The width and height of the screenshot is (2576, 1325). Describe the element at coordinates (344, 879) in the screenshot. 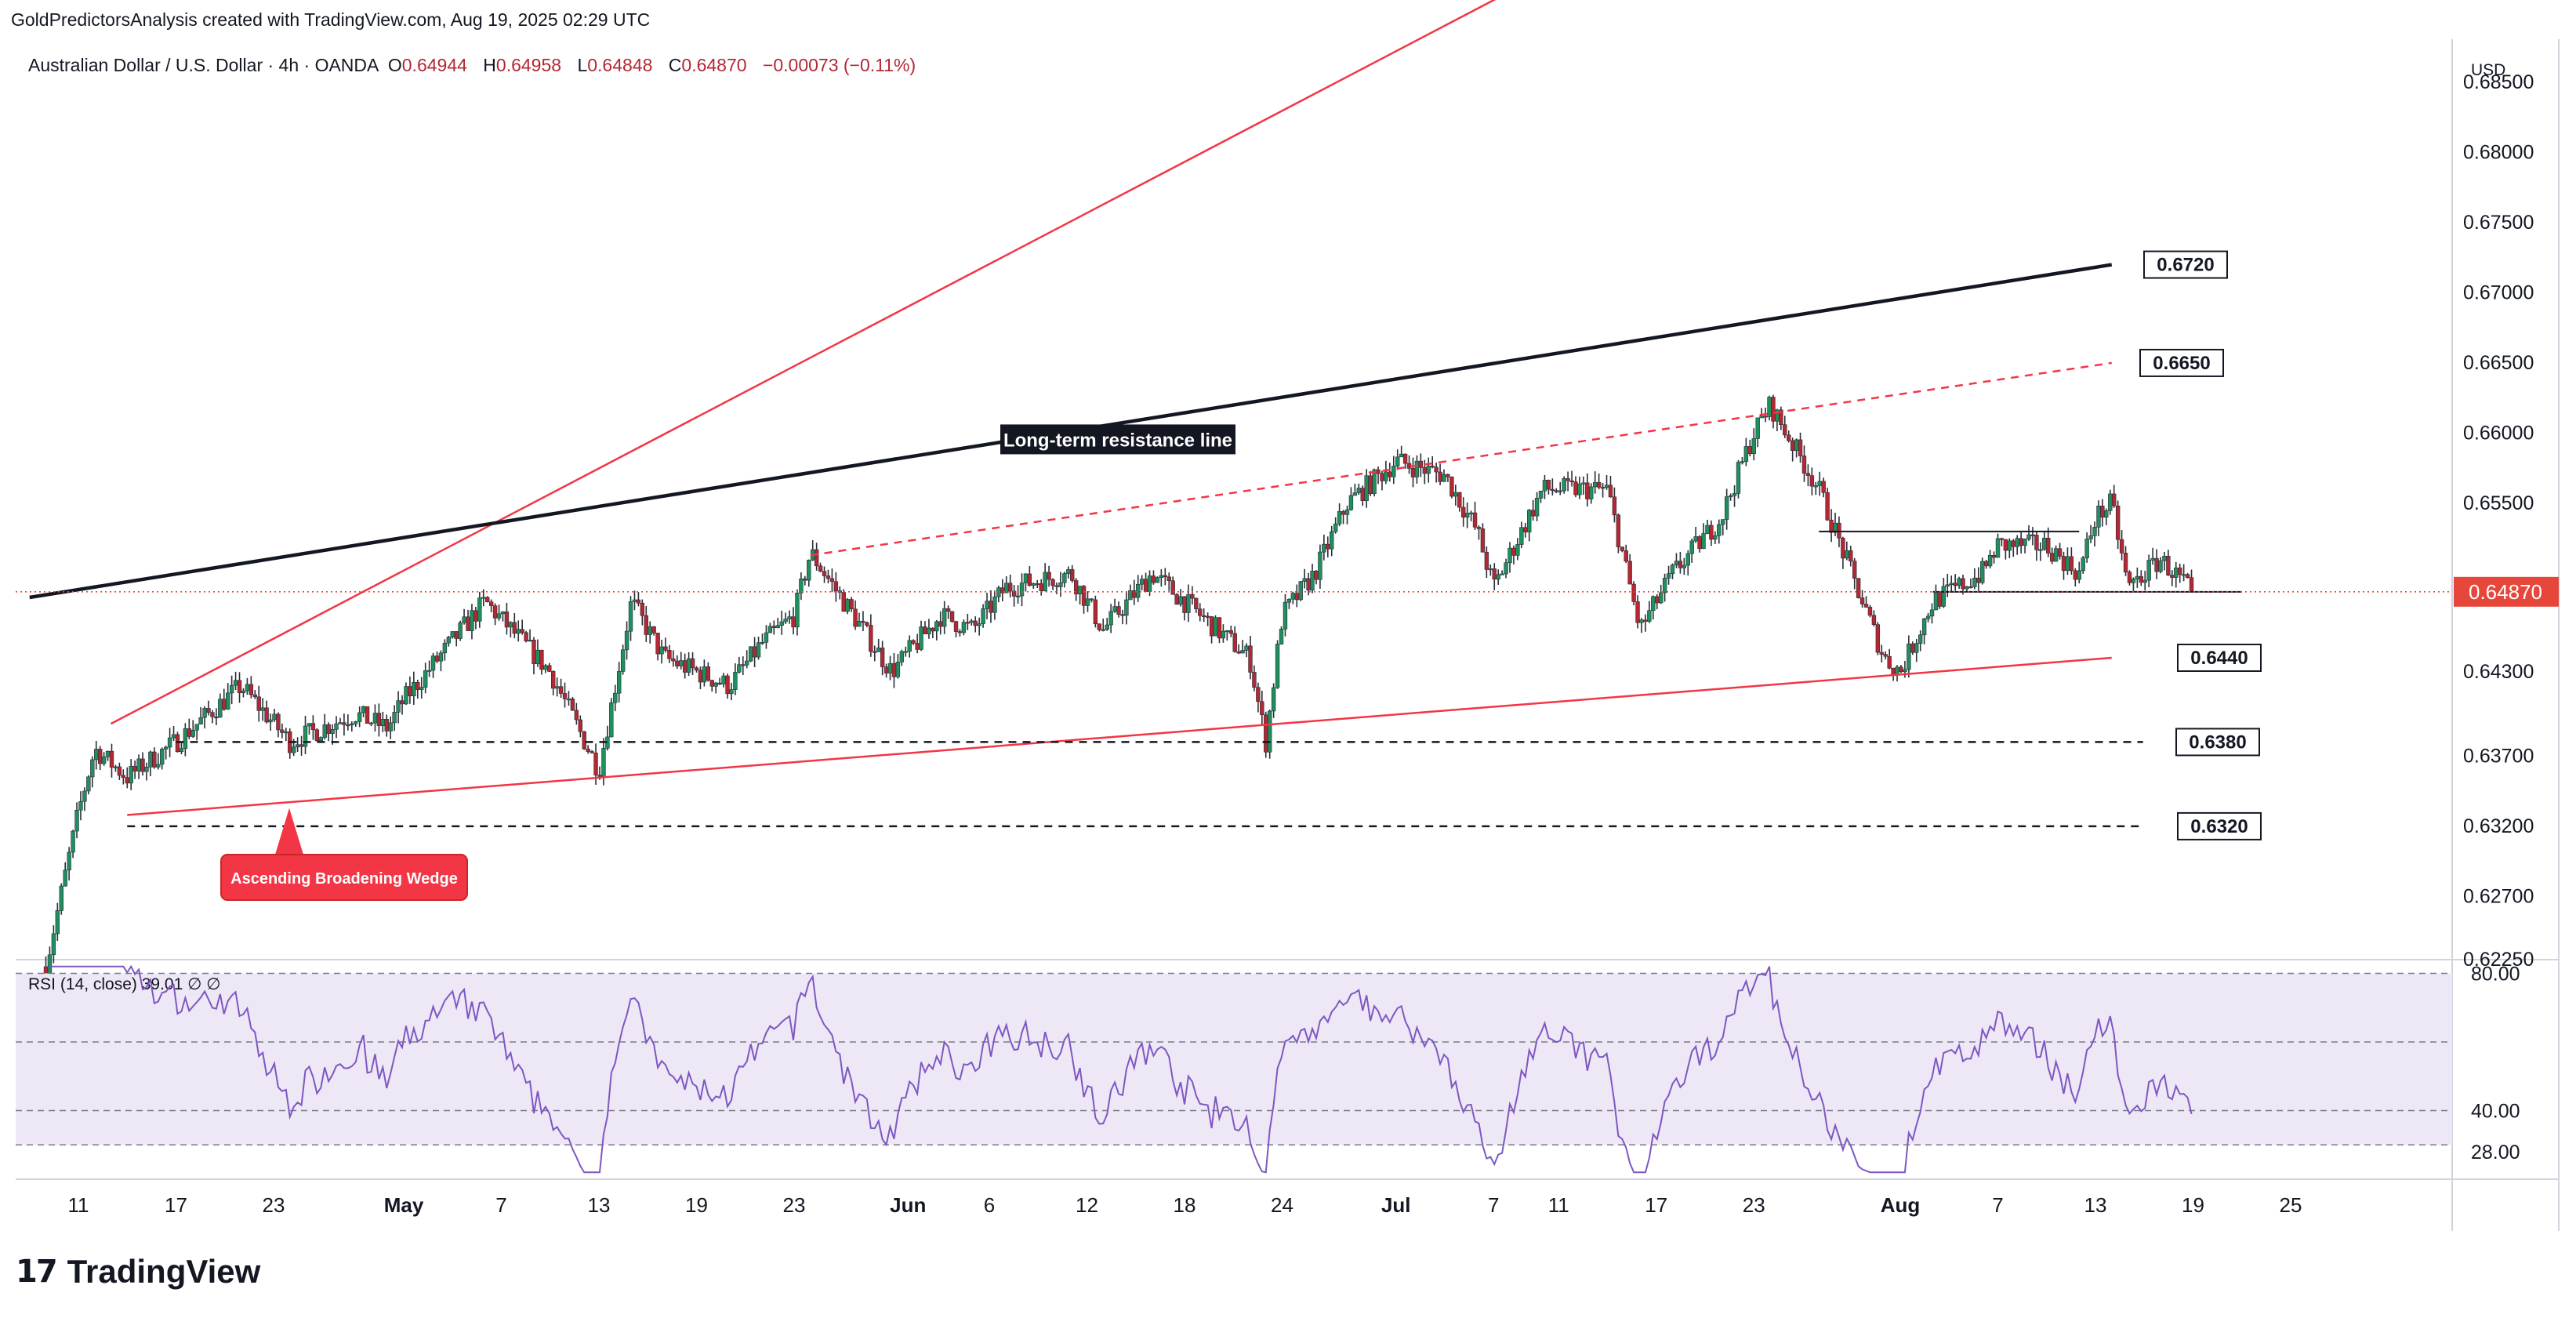

I see `pattern-annotation-text: Ascending Broadening Wedge` at that location.